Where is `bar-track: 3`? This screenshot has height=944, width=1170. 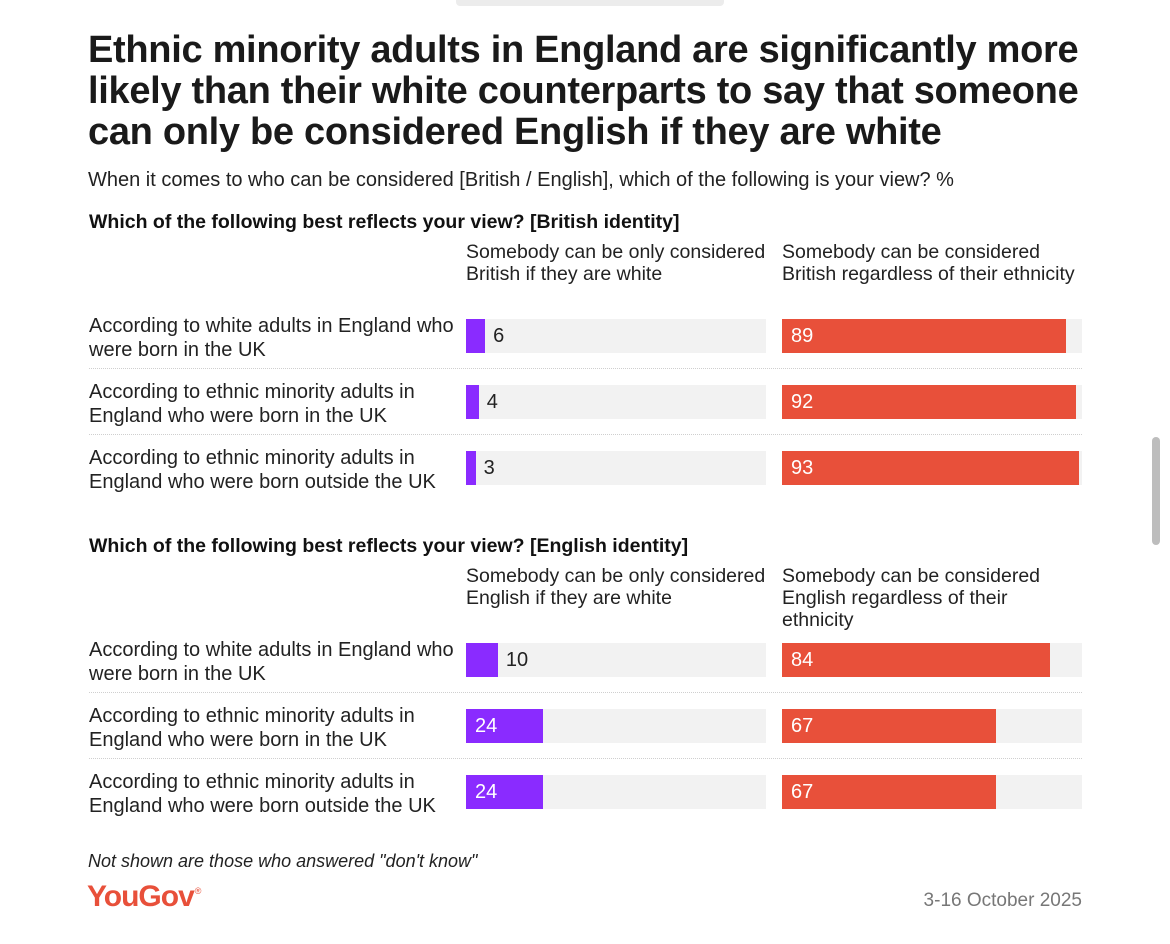 bar-track: 3 is located at coordinates (616, 468).